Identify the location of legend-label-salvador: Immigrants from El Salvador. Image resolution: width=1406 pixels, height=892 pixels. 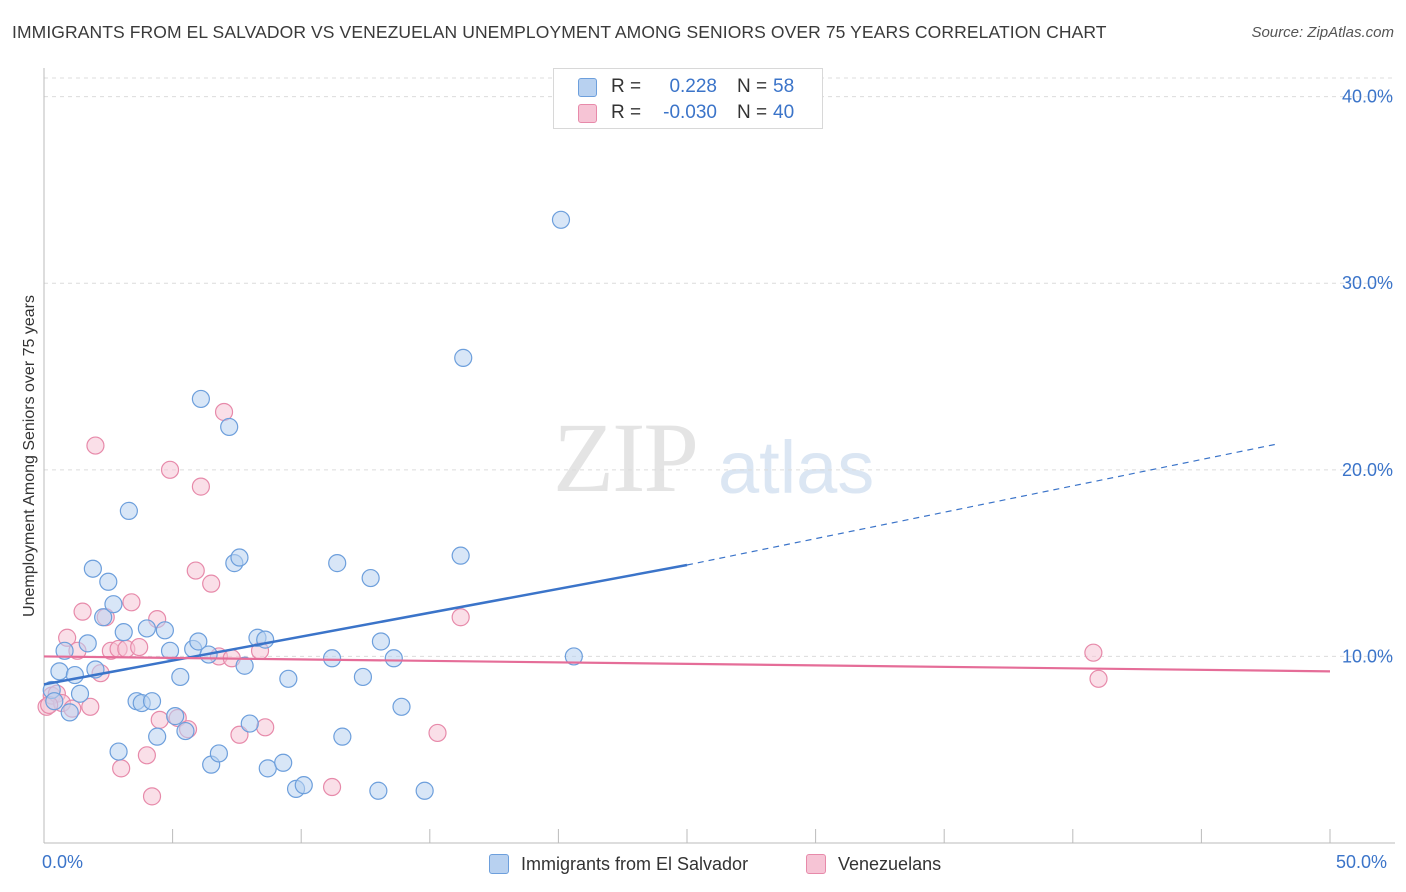
(635, 863).